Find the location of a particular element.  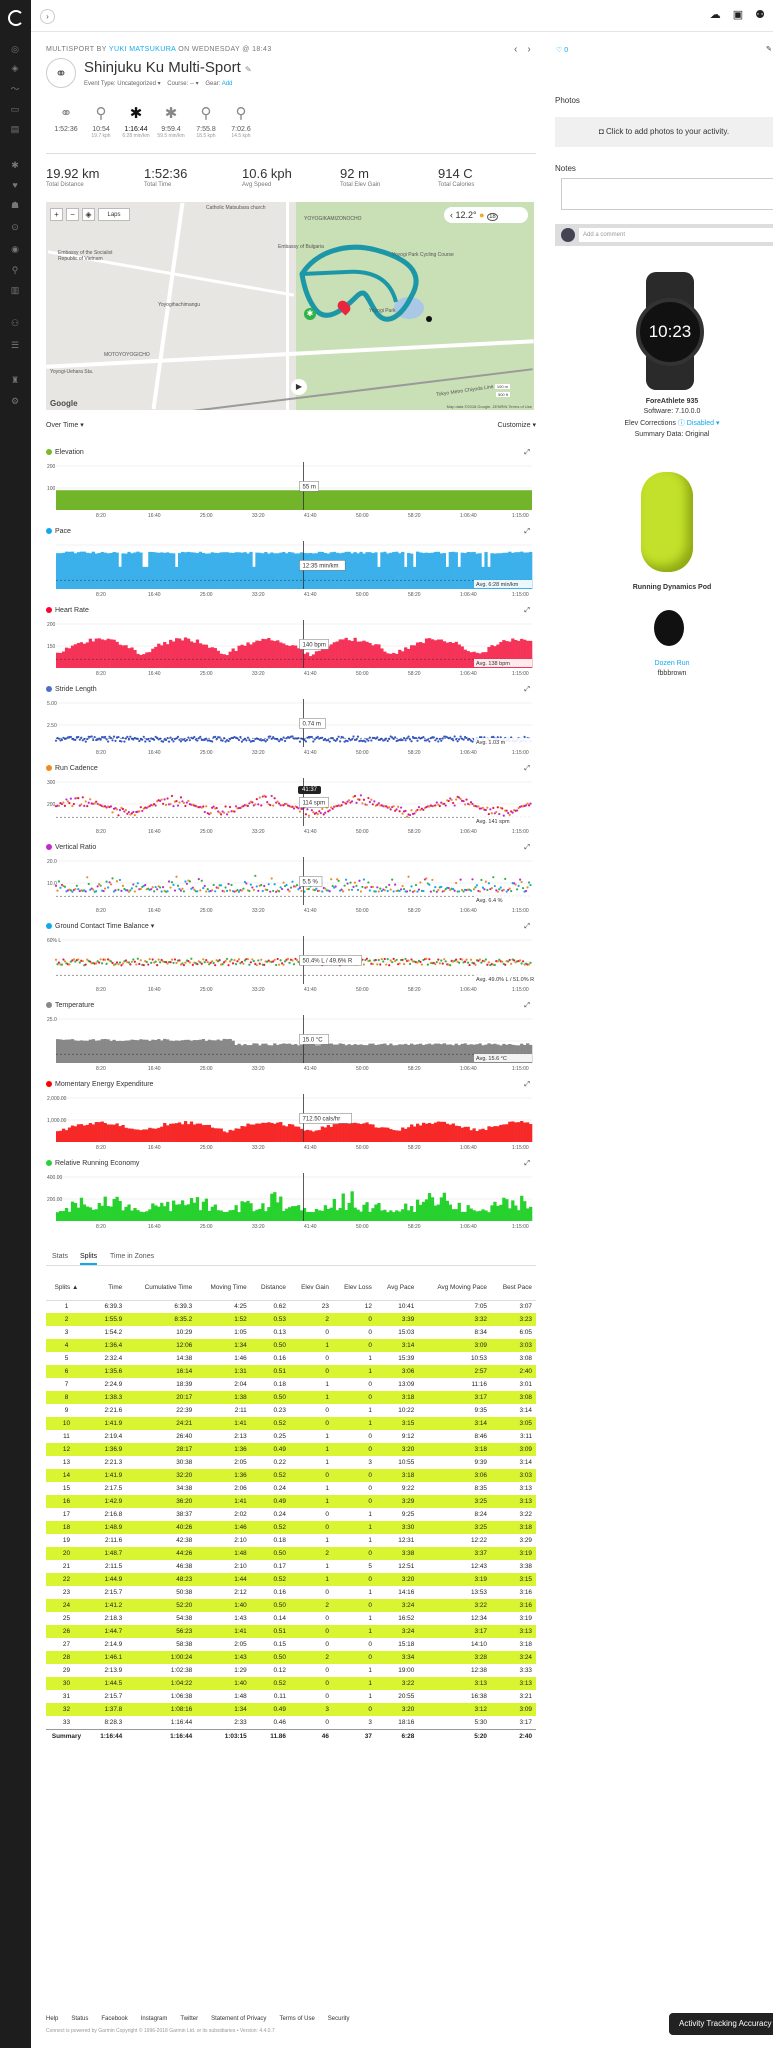

table-row: 6 1:35.6 16:14 1:31 0.51 0 1 3:06 2:57 2:40 is located at coordinates (291, 1371).